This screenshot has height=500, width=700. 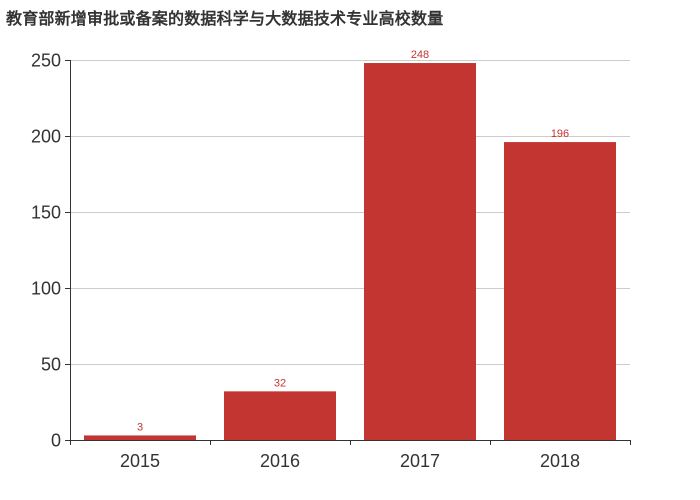 I want to click on value-label: 248, so click(x=420, y=55).